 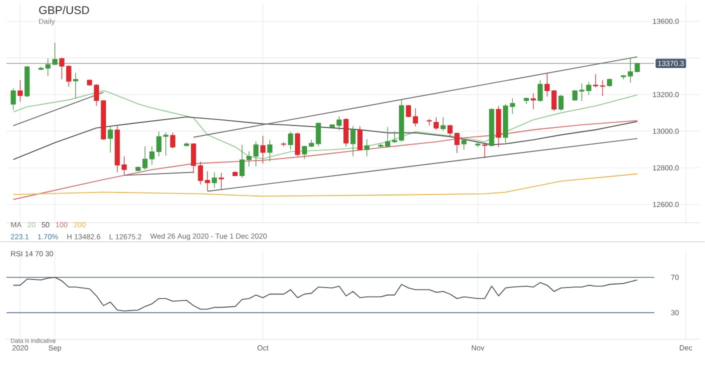 I want to click on chart-title: GBP/USD, so click(x=64, y=10).